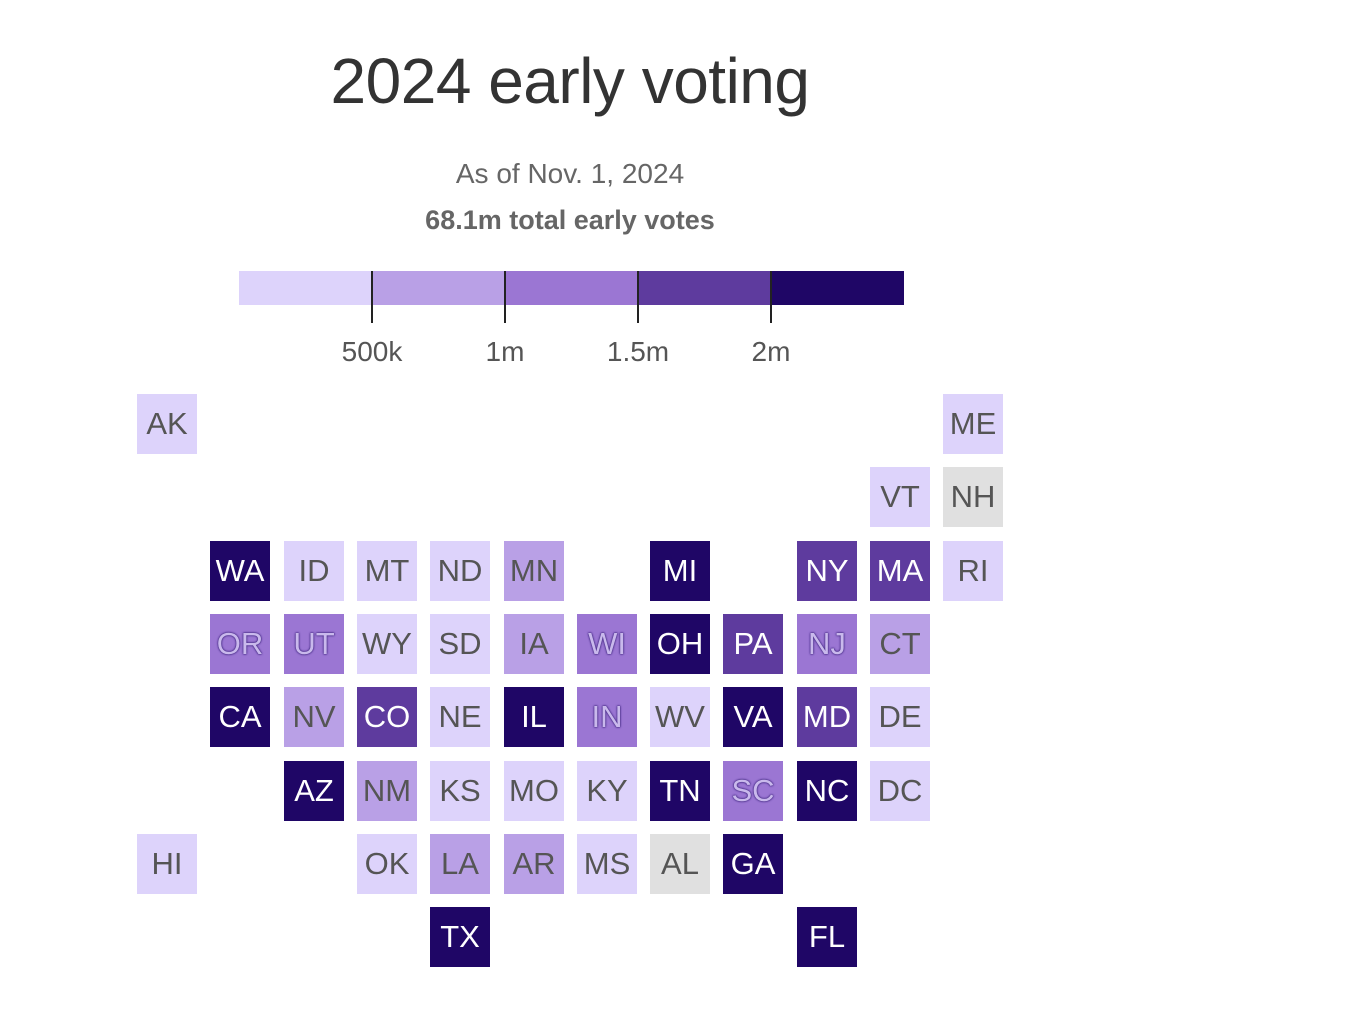  I want to click on state-tile-or: OR, so click(240, 644).